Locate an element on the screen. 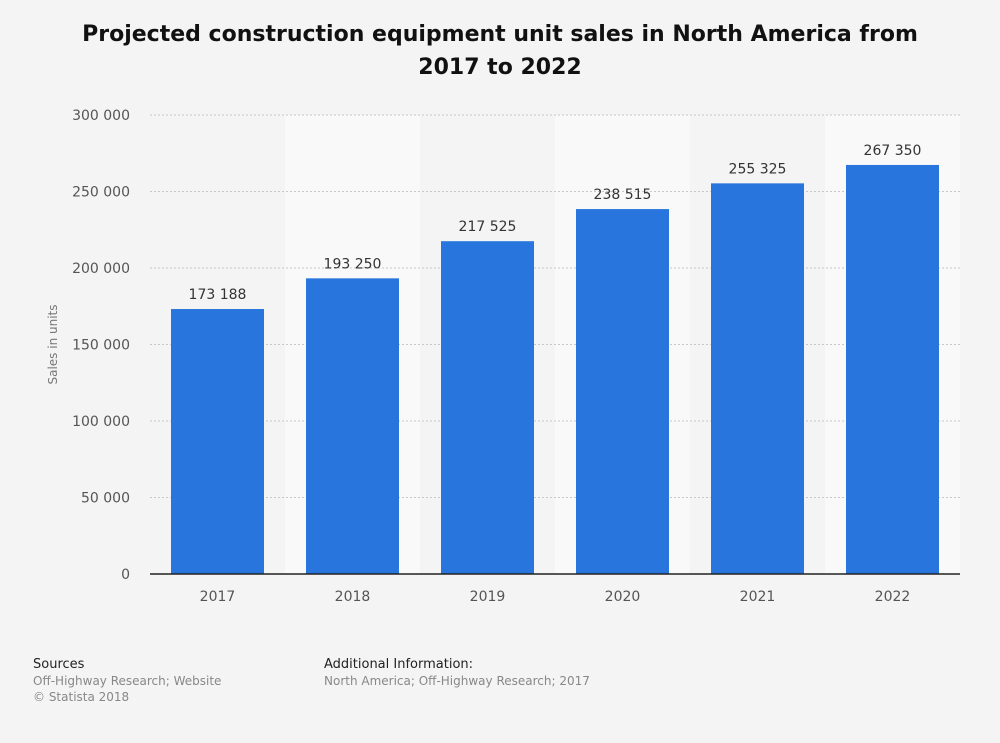  x-tick-label: 2019 is located at coordinates (488, 597).